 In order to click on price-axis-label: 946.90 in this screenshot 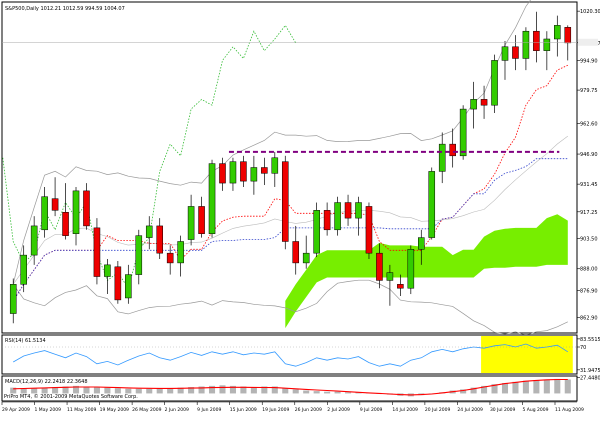, I will do `click(589, 155)`.